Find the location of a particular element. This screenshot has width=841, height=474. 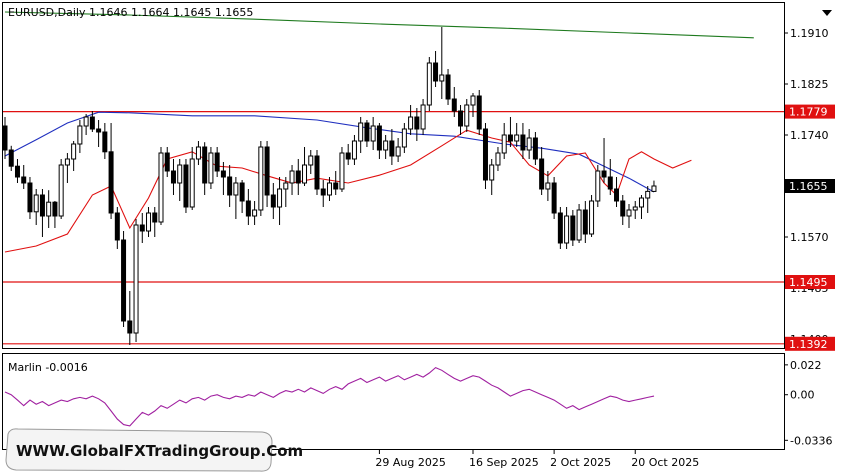

price-tick-label: 1.1910 is located at coordinates (809, 33).